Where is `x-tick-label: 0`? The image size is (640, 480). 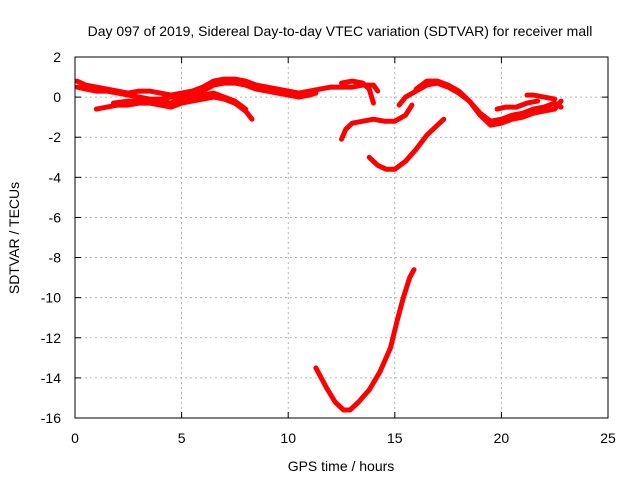 x-tick-label: 0 is located at coordinates (75, 438).